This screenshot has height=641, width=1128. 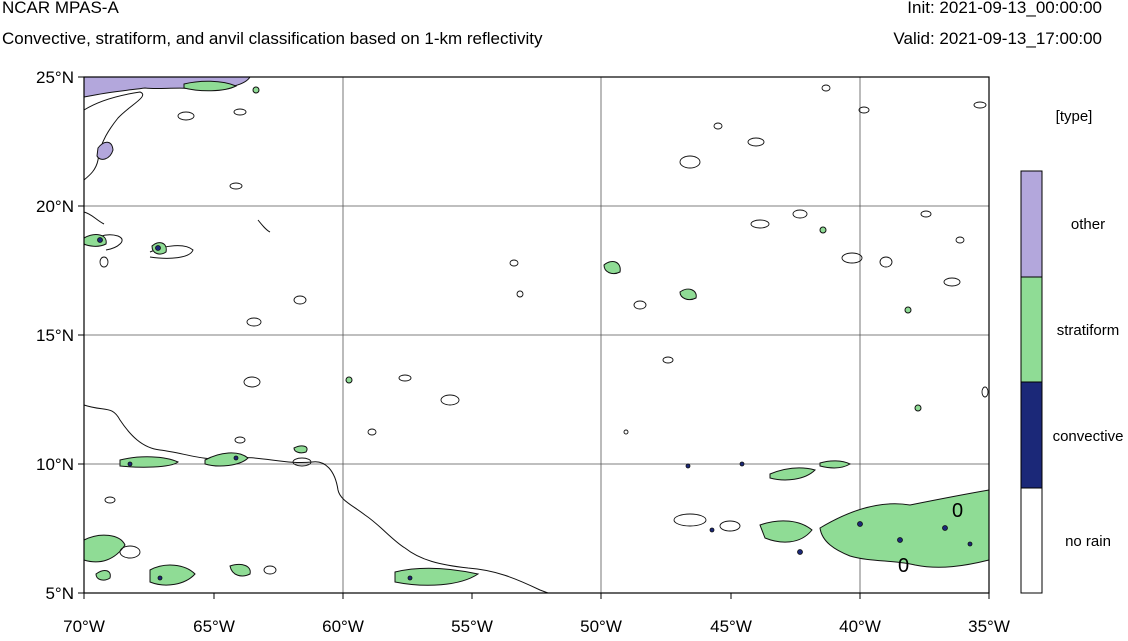 I want to click on lon-tick-label: 50°W, so click(x=601, y=626).